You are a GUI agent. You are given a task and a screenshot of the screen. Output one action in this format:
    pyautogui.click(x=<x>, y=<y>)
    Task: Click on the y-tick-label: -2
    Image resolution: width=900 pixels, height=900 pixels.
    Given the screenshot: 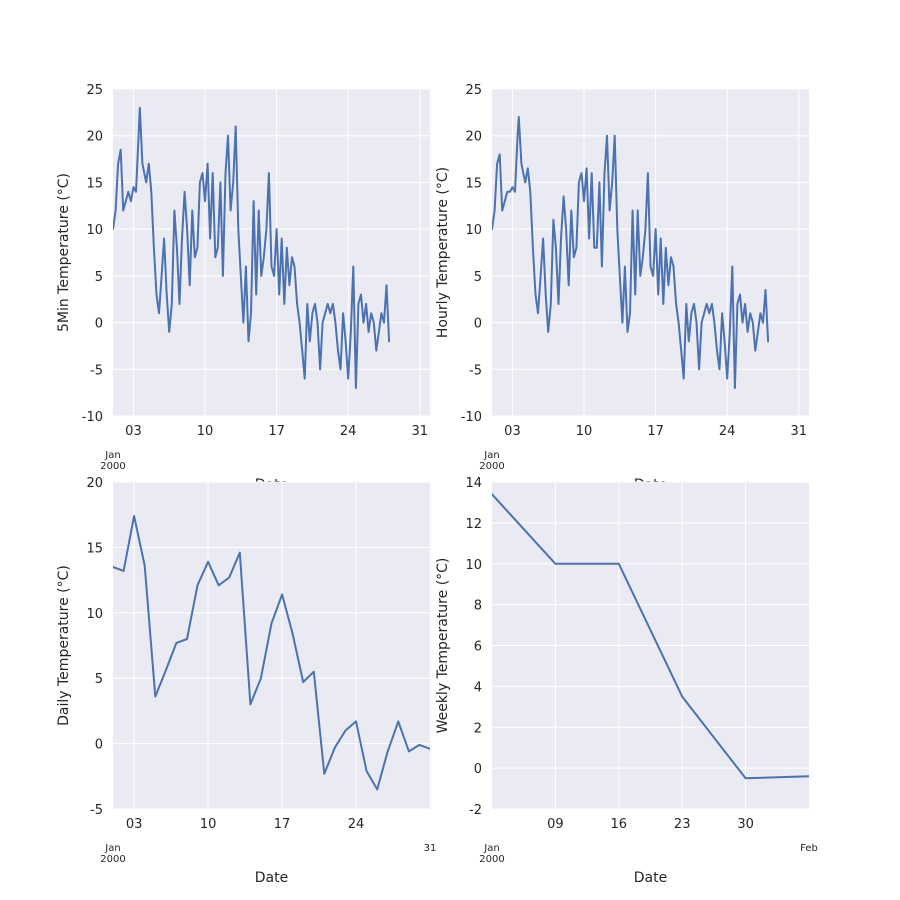 What is the action you would take?
    pyautogui.click(x=475, y=810)
    